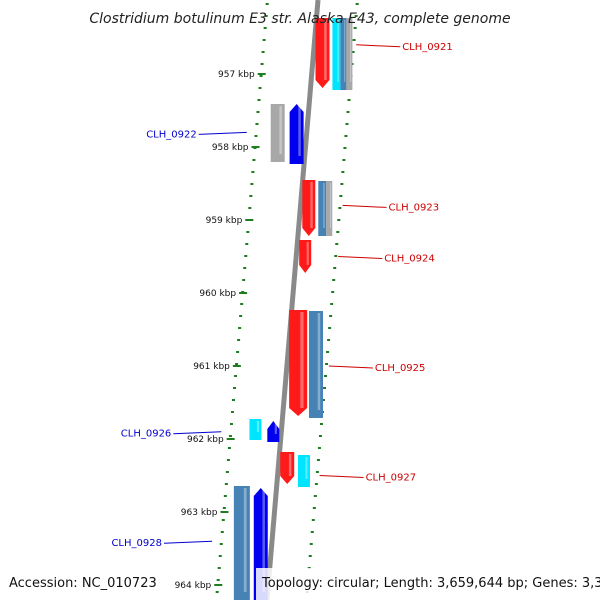 The width and height of the screenshot is (600, 605). I want to click on kbp-label: 957 kbp, so click(236, 75).